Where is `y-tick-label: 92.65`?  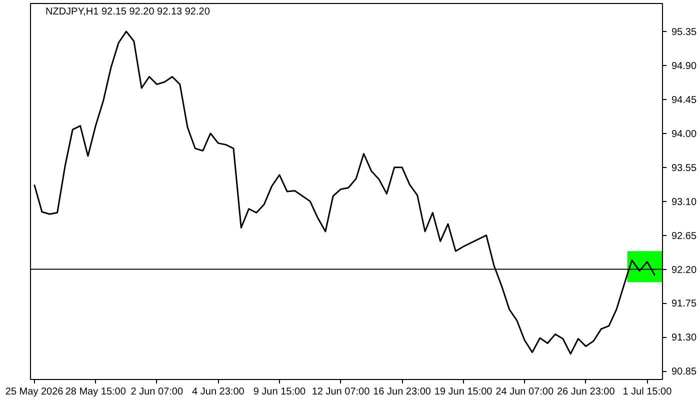 y-tick-label: 92.65 is located at coordinates (684, 236).